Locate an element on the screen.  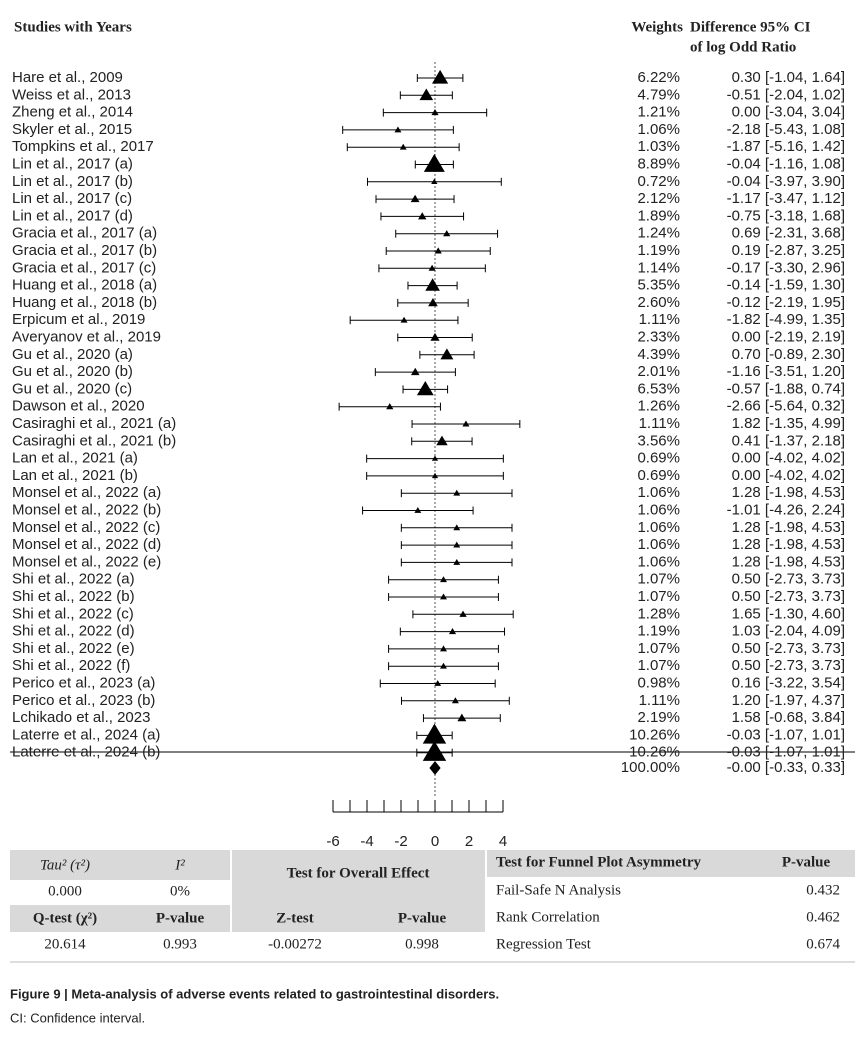
table-header: I² is located at coordinates (179, 865).